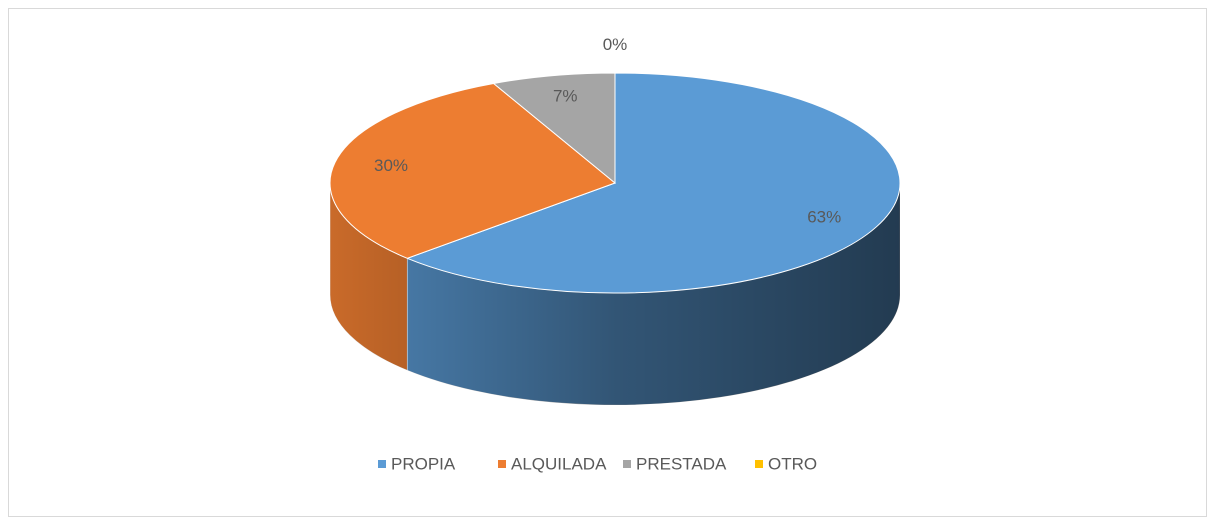 The width and height of the screenshot is (1215, 525). What do you see at coordinates (824, 216) in the screenshot?
I see `data-label: 63%` at bounding box center [824, 216].